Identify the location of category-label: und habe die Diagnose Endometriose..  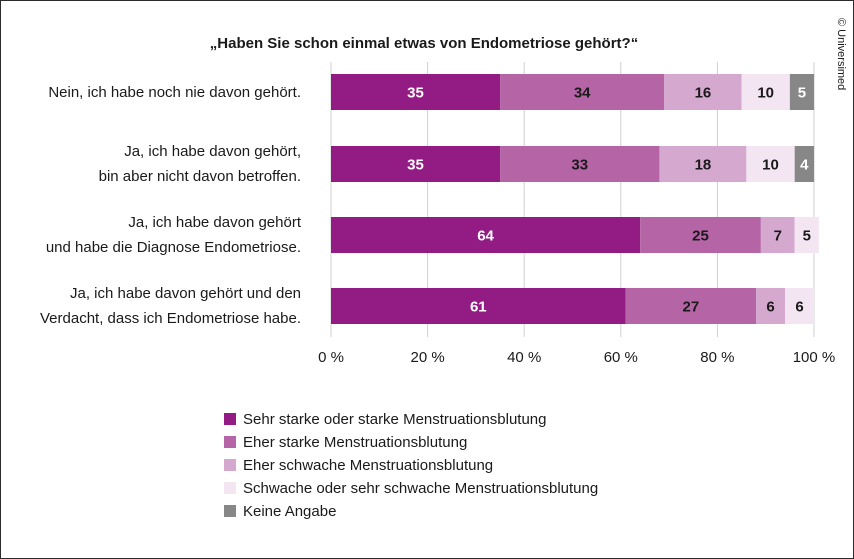
(173, 247).